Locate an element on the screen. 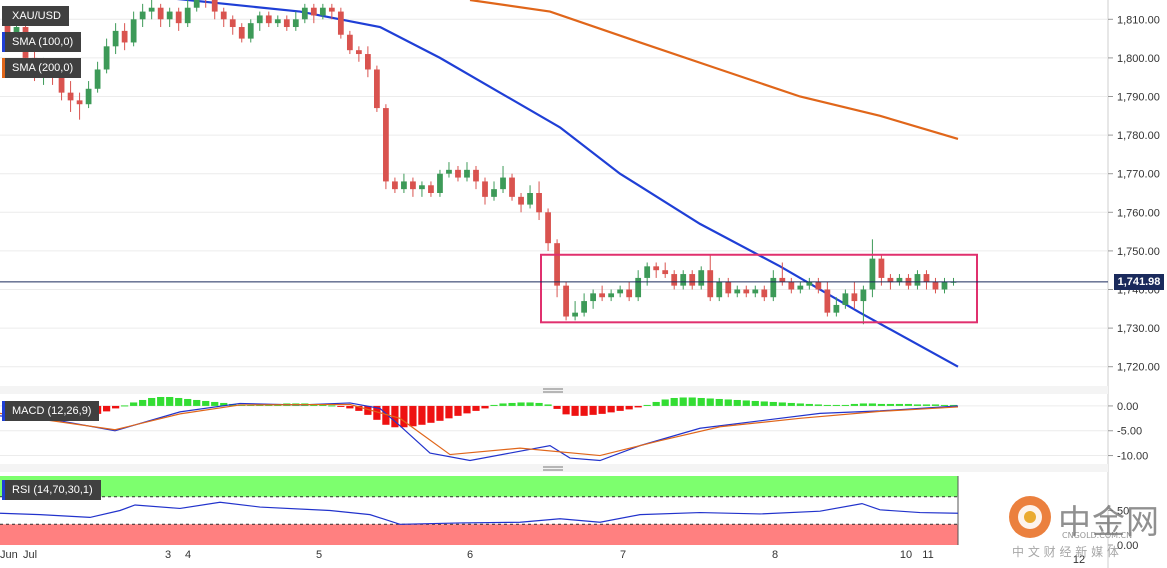  rsi-zones is located at coordinates (479, 510).